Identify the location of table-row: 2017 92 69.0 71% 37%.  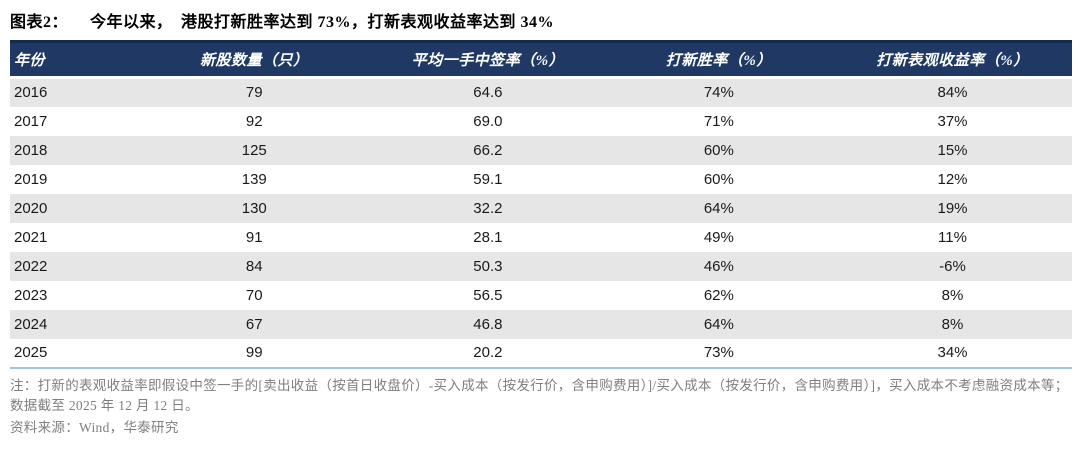
(541, 121).